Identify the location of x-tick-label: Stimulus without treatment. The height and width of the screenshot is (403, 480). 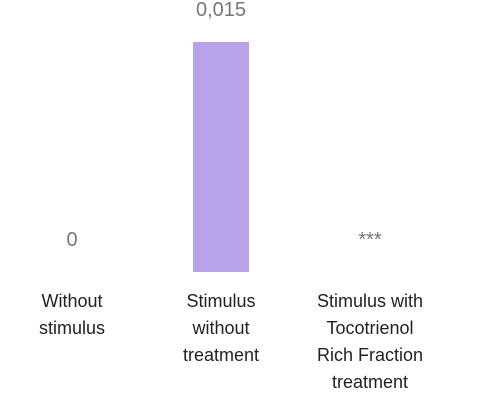
(221, 328).